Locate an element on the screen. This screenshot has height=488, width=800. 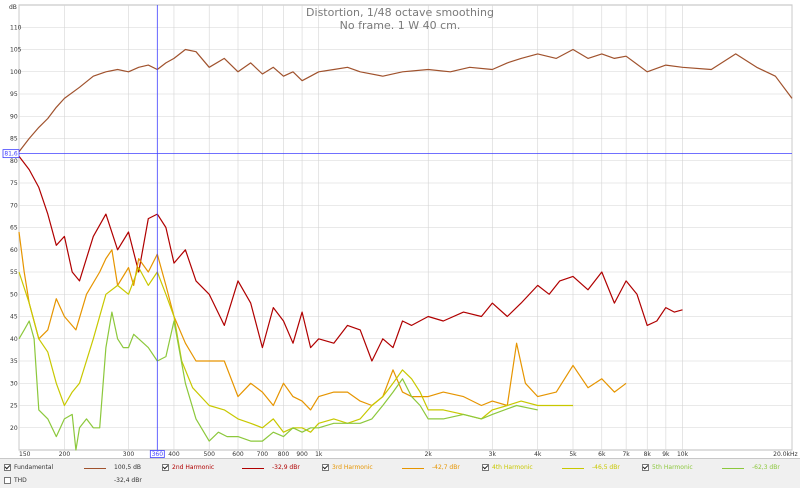
legend-2nd-harmonic: 2nd Harmonic -32,9 dBr is located at coordinates (242, 468).